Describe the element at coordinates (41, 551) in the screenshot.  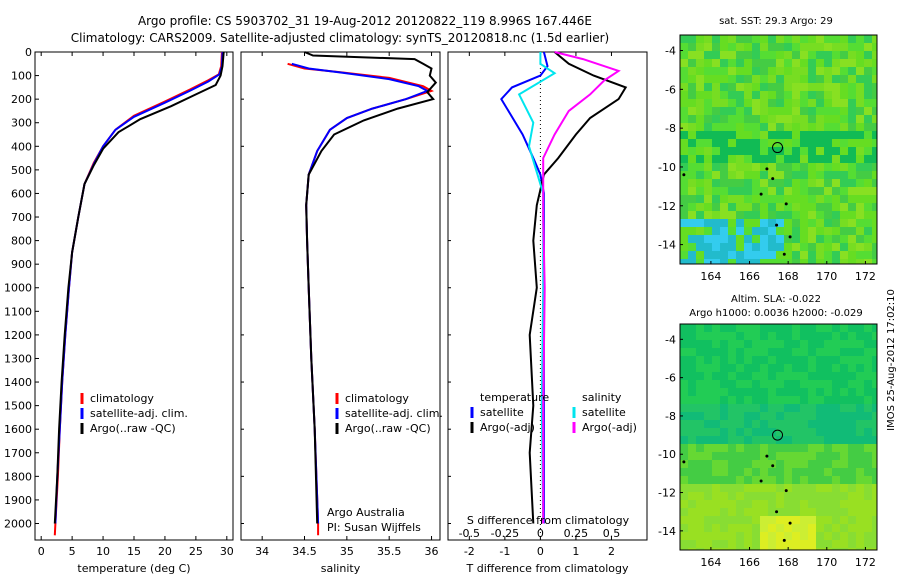
I see `xtick-label-0-0: 0` at that location.